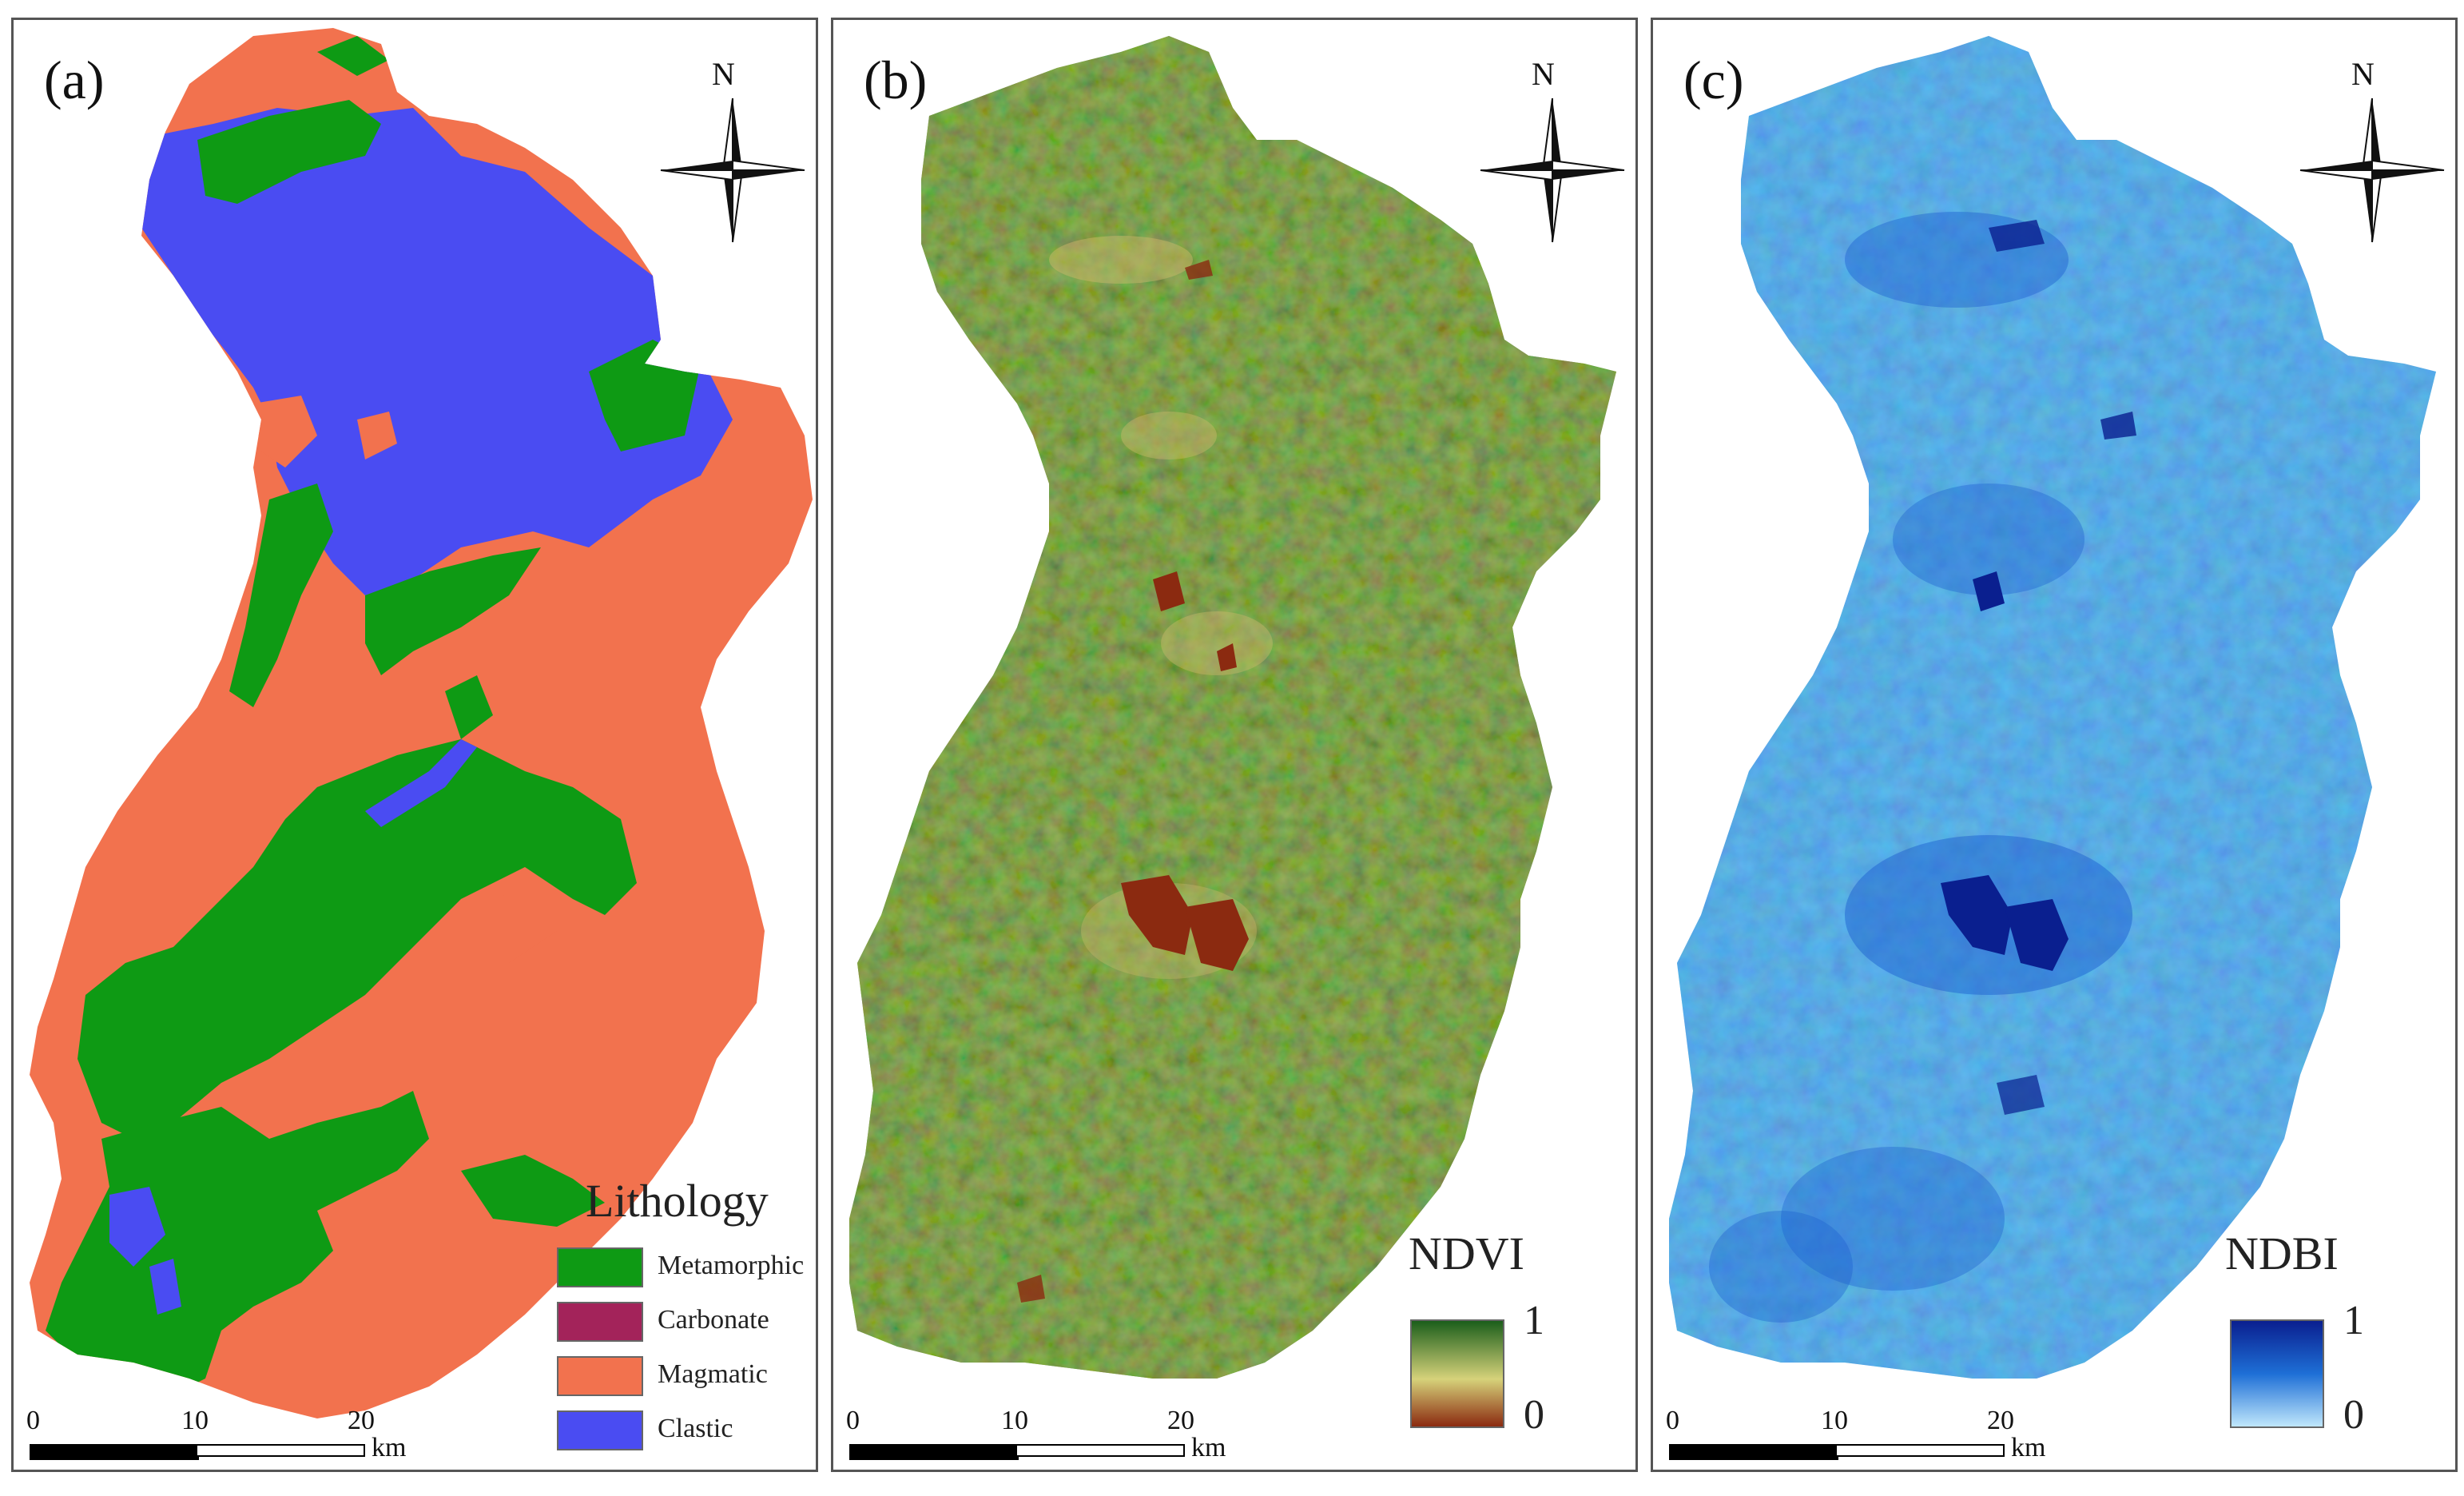 This screenshot has height=1496, width=2464. I want to click on legend-label: Magmatic, so click(713, 1374).